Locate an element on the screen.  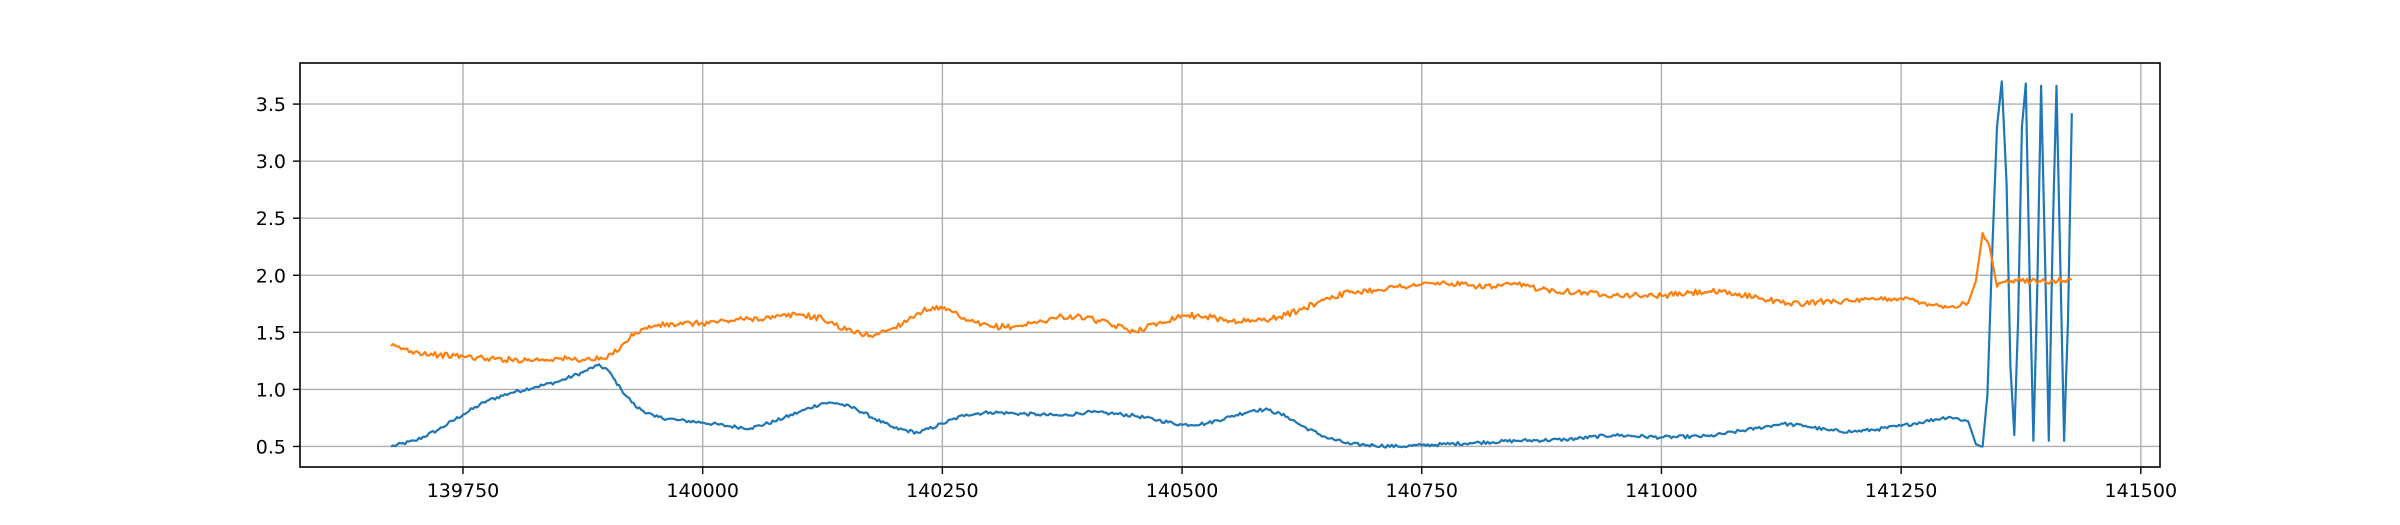
y-tick-label: 3.0 is located at coordinates (271, 162).